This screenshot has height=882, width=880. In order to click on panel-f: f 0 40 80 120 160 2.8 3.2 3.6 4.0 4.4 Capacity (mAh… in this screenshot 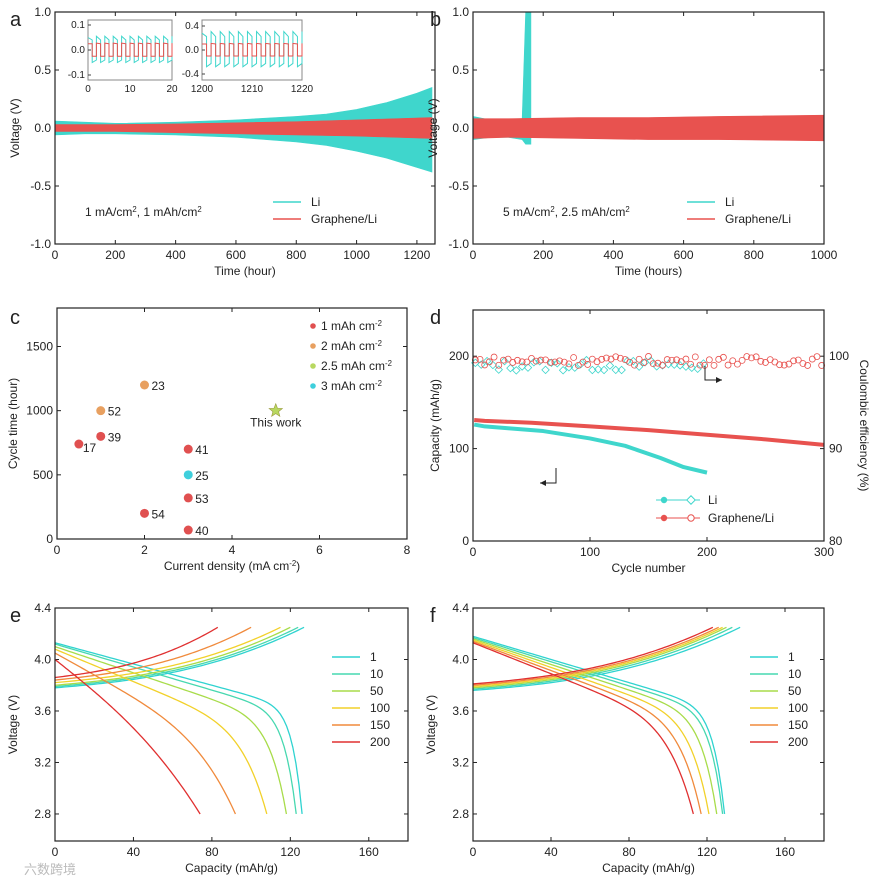, I will do `click(624, 738)`.